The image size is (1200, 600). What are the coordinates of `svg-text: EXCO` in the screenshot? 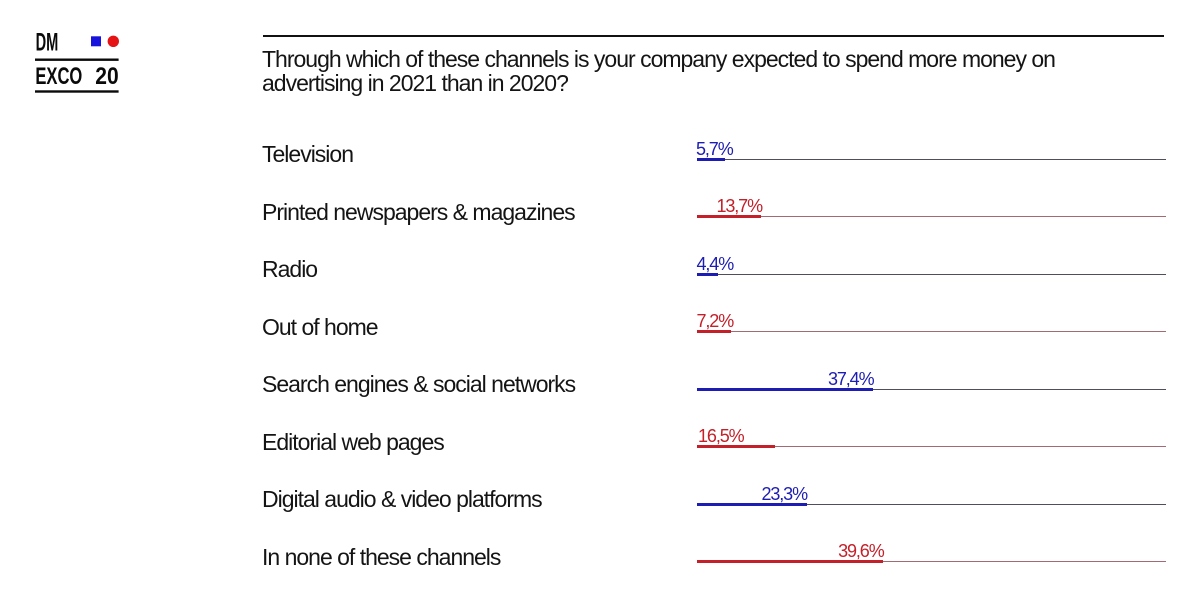 It's located at (58, 77).